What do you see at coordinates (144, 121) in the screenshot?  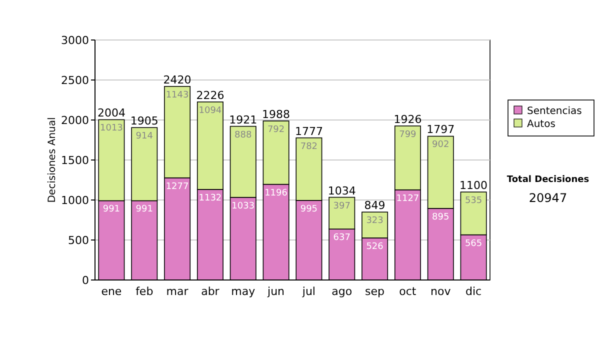 I see `total-label: 1905` at bounding box center [144, 121].